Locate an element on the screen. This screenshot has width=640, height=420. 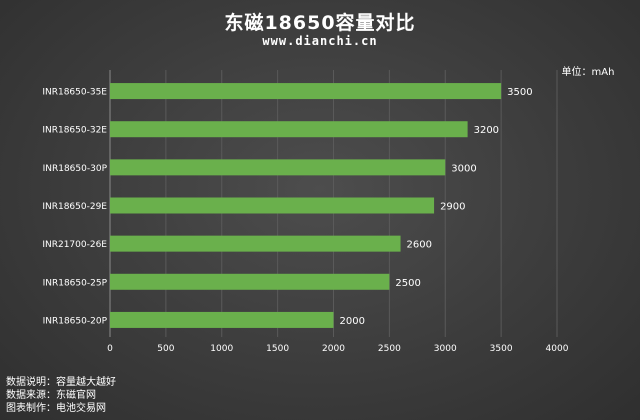
x-tick-label: 500 is located at coordinates (165, 349).